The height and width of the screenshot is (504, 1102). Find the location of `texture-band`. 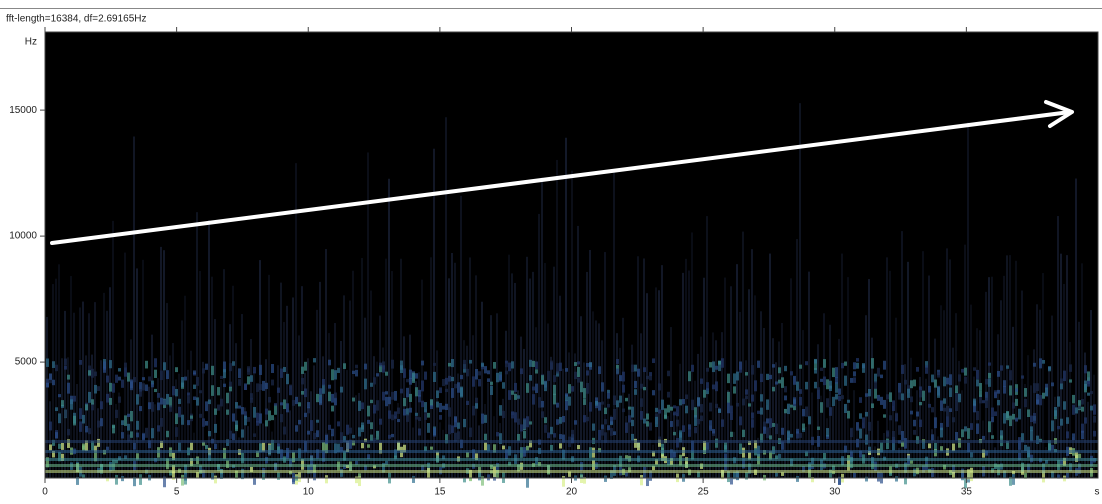

texture-band is located at coordinates (571, 471).